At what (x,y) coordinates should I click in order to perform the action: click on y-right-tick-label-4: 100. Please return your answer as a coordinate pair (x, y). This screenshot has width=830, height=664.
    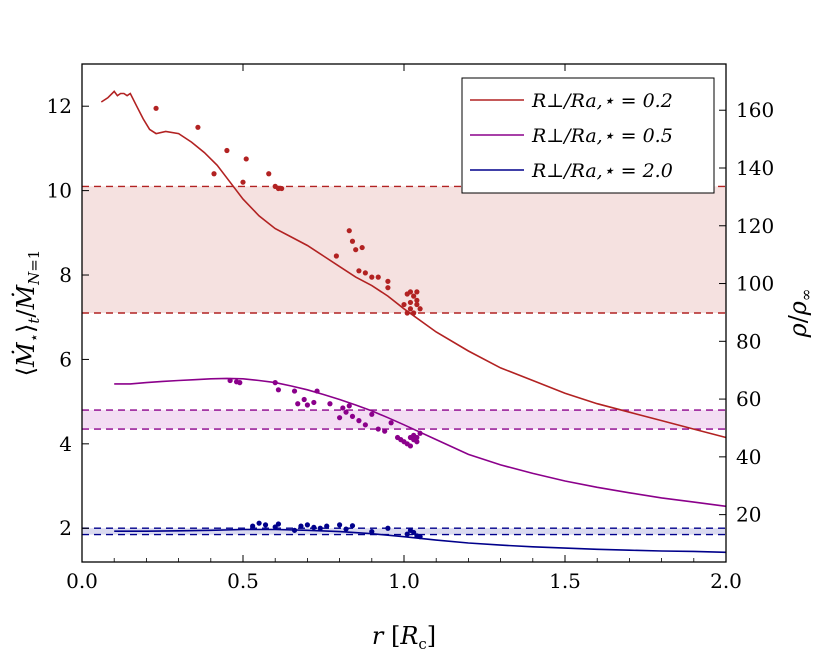
    Looking at the image, I should click on (755, 284).